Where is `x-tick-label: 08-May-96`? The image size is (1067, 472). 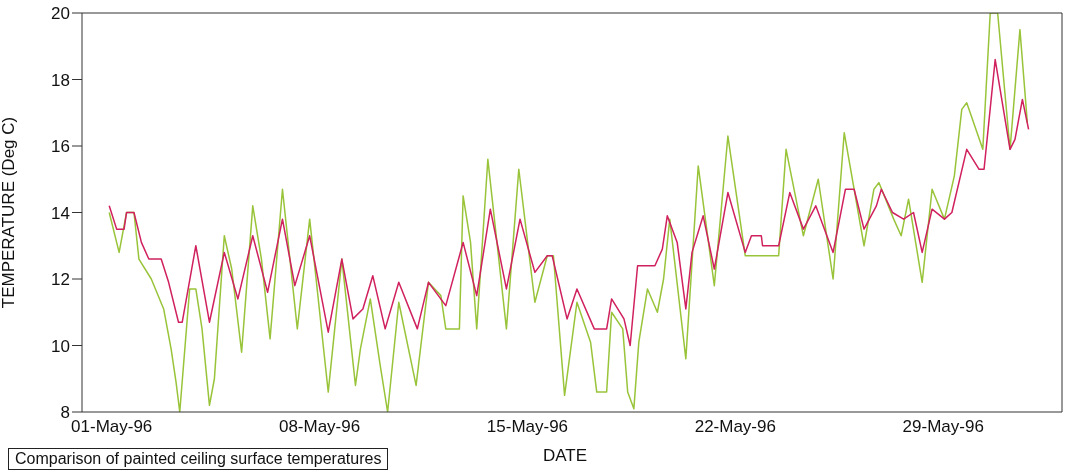
x-tick-label: 08-May-96 is located at coordinates (319, 427).